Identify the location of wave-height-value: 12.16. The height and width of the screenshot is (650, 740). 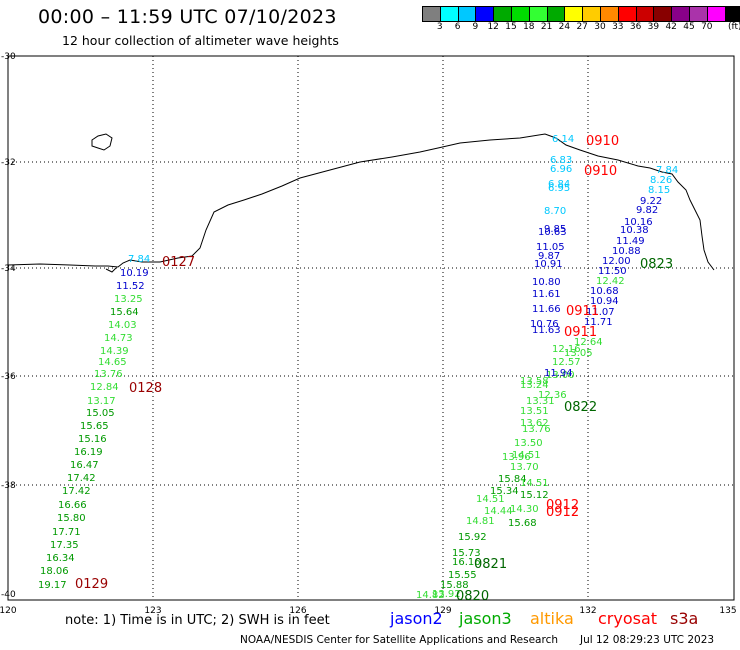
(566, 349).